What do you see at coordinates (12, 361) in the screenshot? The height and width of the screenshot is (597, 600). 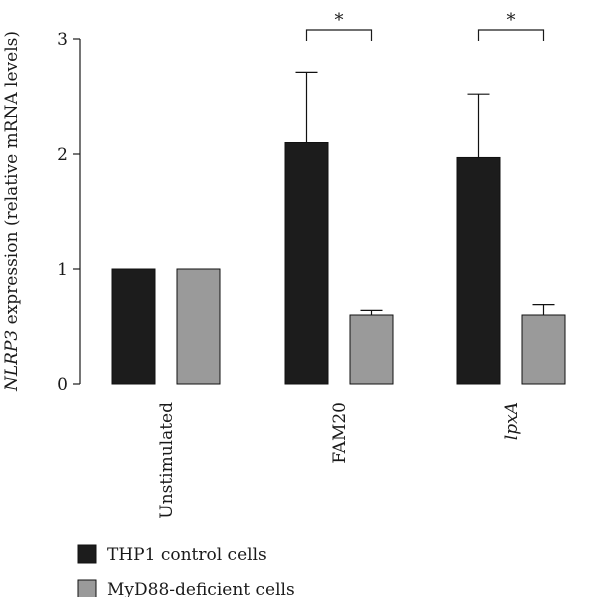 I see `y-axis-label-gene: NLRP3` at bounding box center [12, 361].